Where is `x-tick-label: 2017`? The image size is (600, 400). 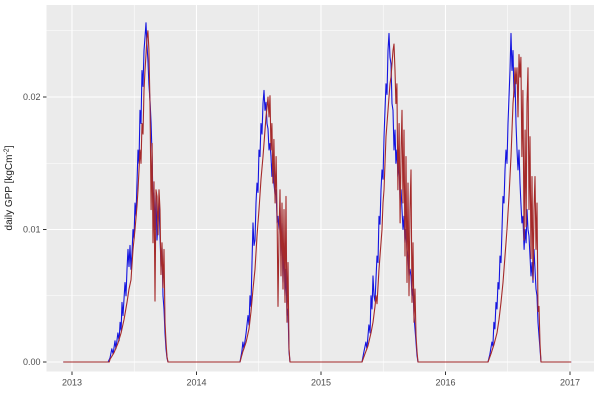 x-tick-label: 2017 is located at coordinates (570, 383).